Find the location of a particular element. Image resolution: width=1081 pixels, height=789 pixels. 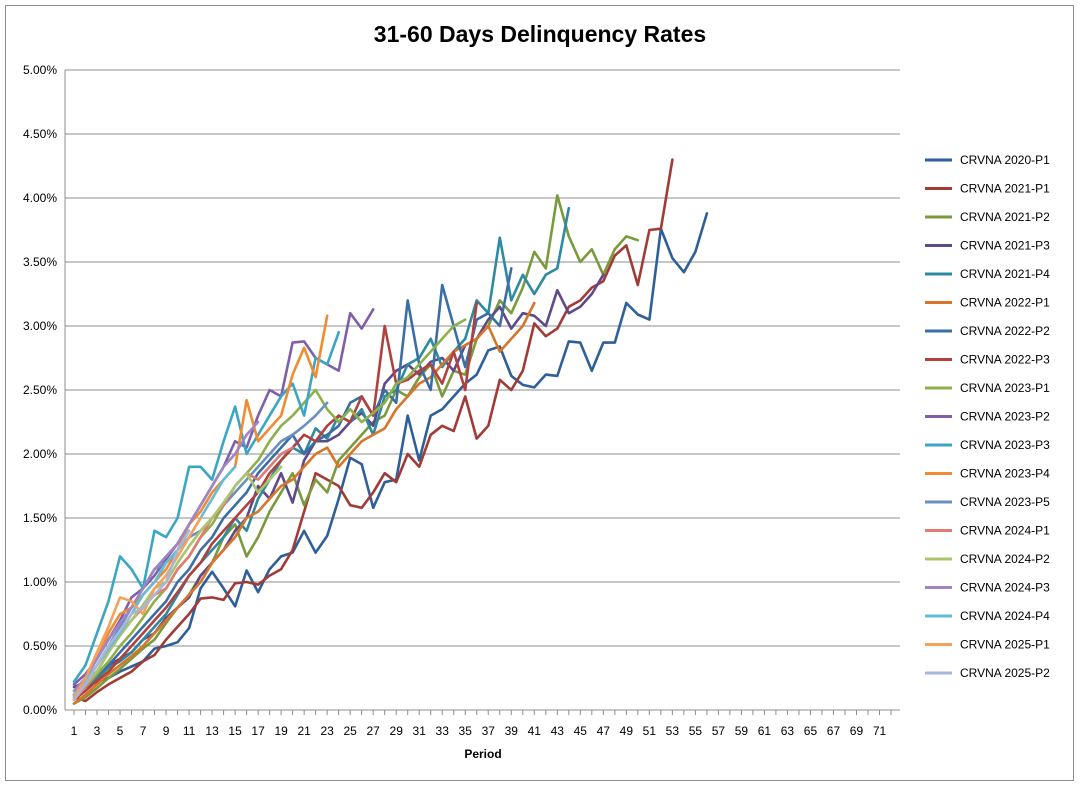

x-tick-label: 7 is located at coordinates (143, 731).